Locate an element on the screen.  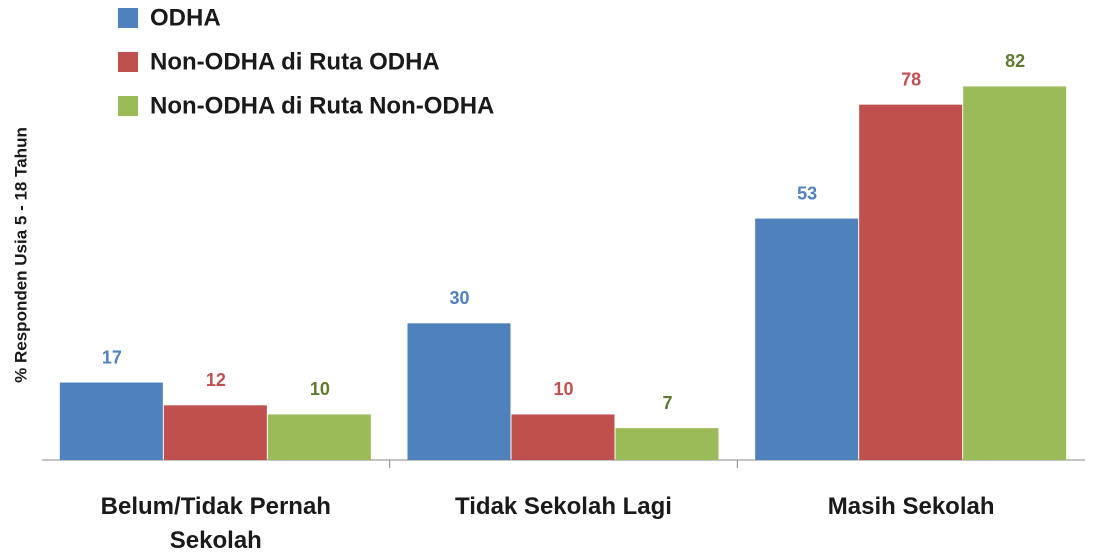
value-label: 12 is located at coordinates (216, 380).